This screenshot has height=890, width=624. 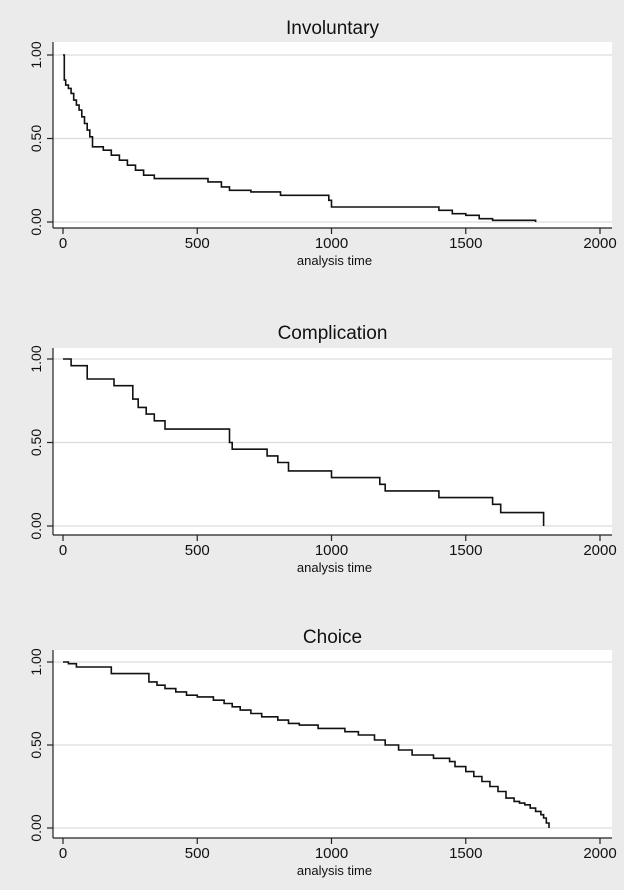 I want to click on chart-title: Involuntary, so click(x=332, y=28).